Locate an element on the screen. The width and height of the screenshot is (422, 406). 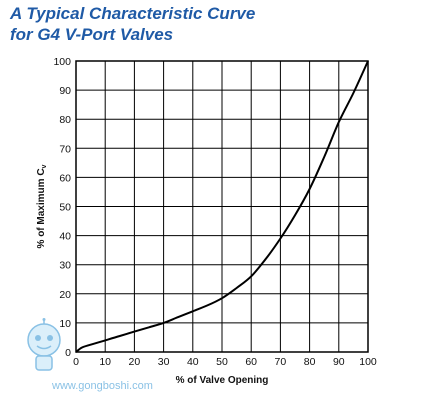
y-tick-label: 90 is located at coordinates (65, 91).